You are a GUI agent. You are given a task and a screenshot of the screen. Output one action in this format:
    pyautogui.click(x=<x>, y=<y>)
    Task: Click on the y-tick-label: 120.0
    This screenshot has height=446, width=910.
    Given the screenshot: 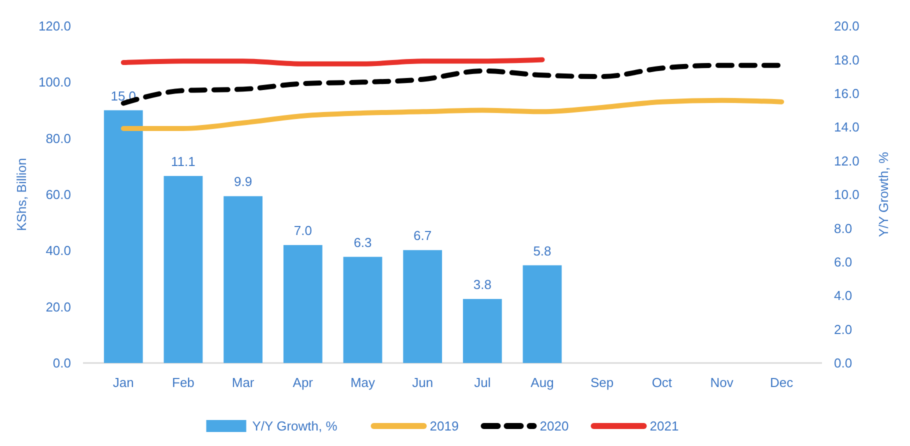 What is the action you would take?
    pyautogui.click(x=54, y=26)
    